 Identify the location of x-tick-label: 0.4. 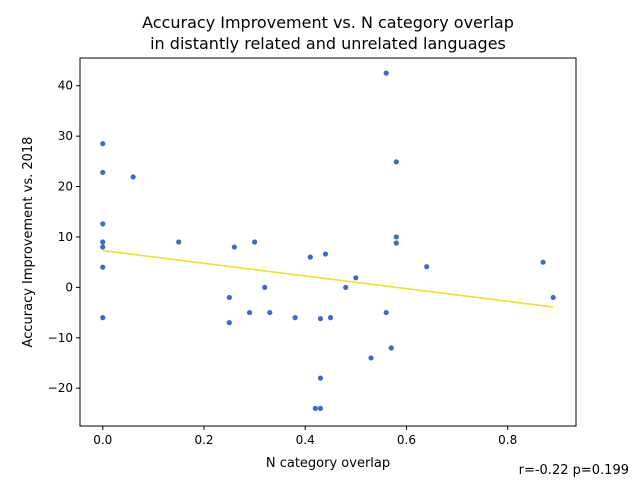
(305, 440).